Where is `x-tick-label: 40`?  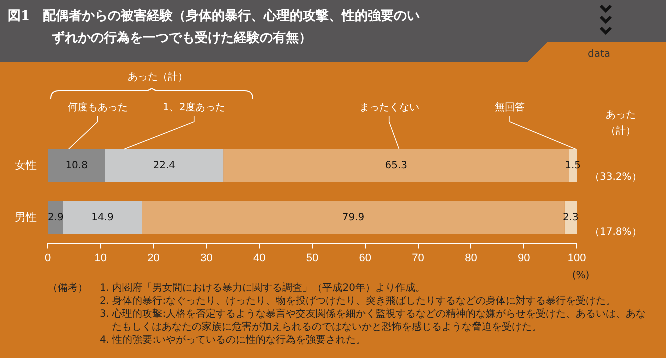 x-tick-label: 40 is located at coordinates (259, 258).